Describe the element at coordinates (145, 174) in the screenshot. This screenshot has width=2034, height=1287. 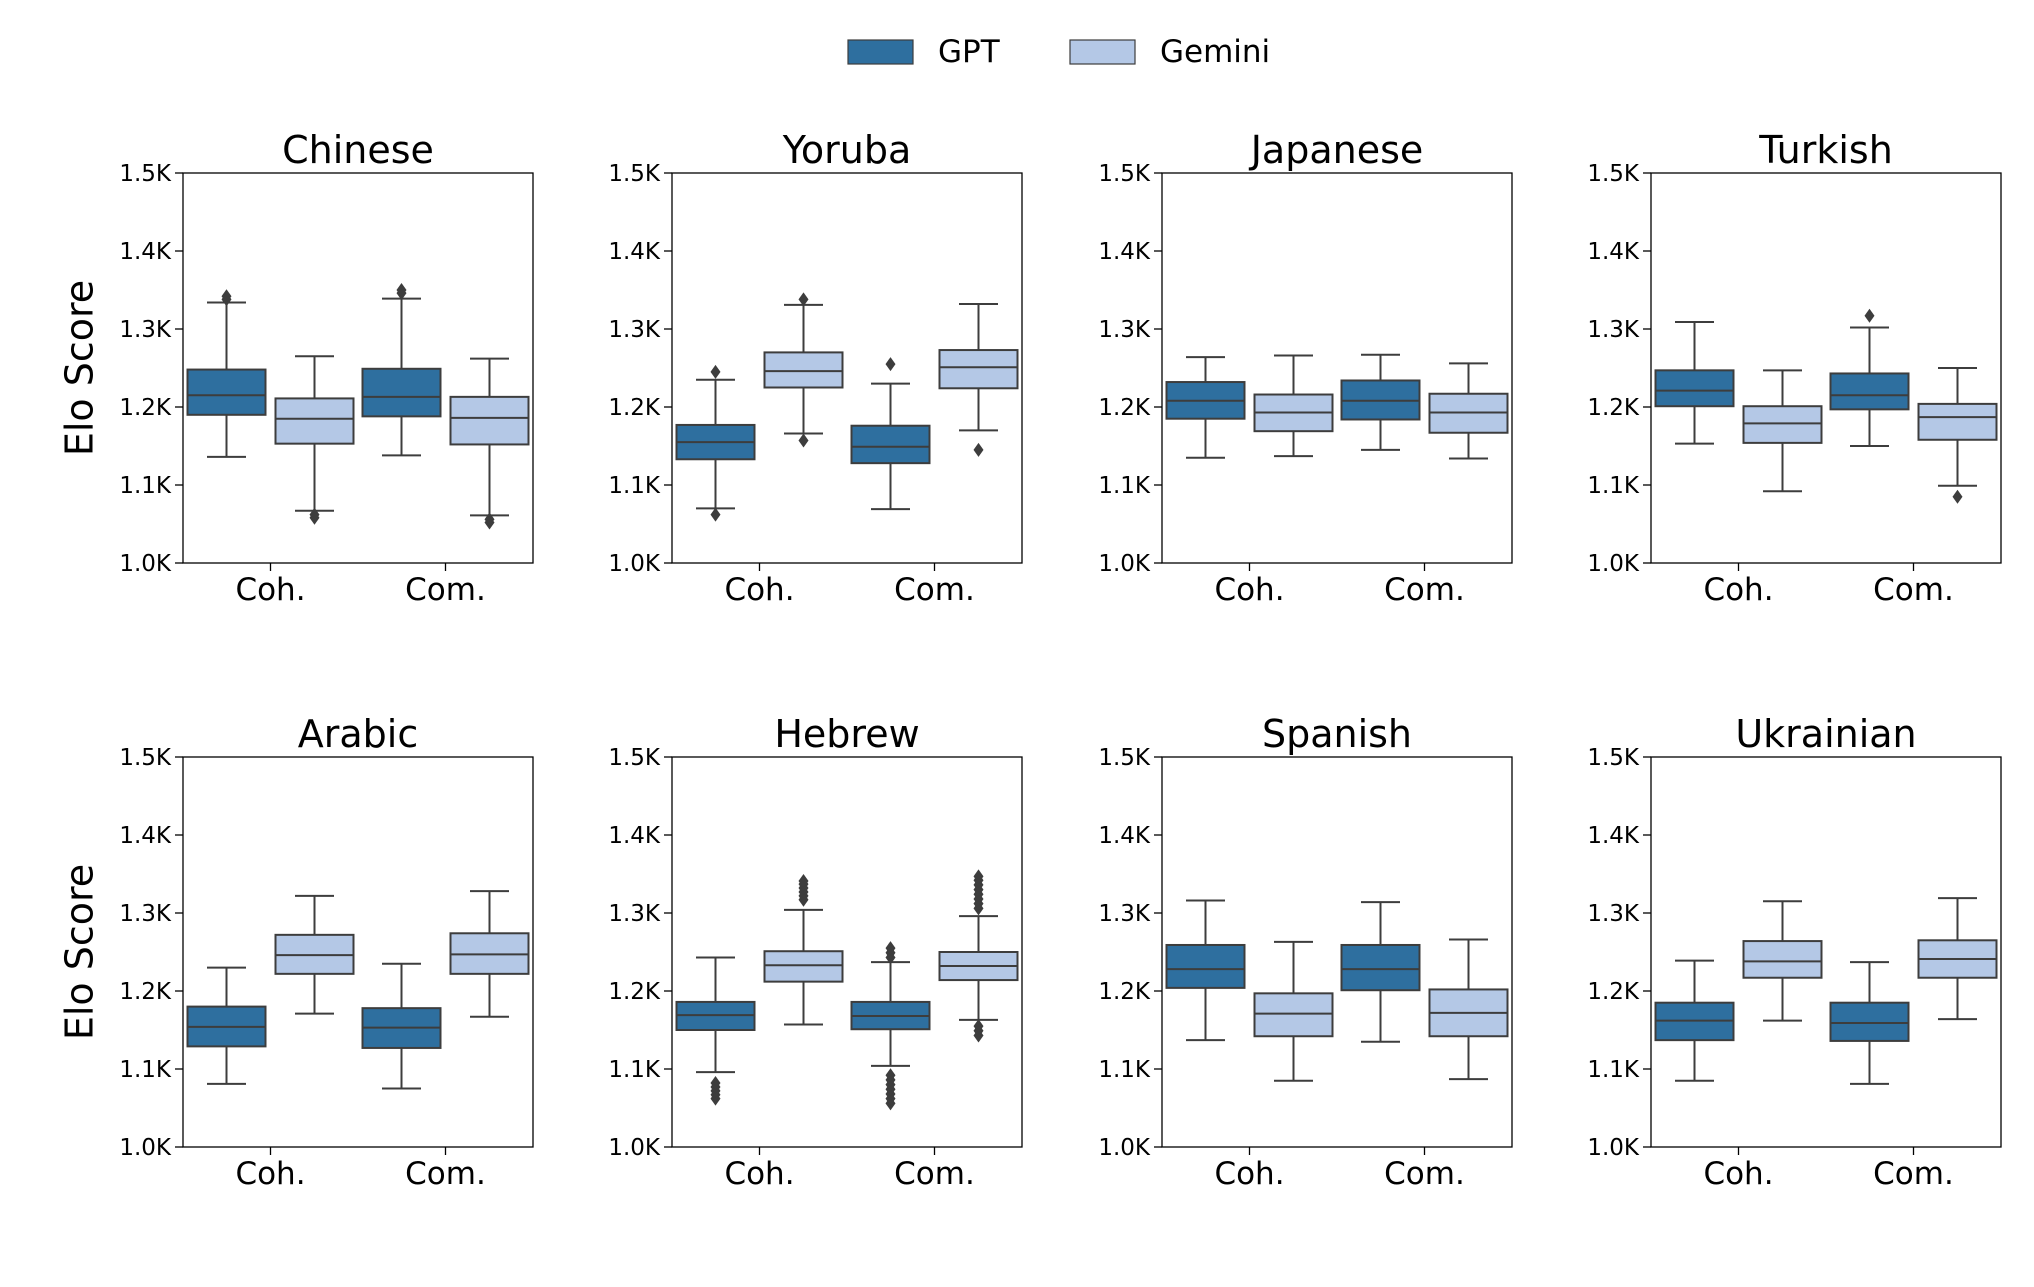
I see `y-tick-label-chinese: 1.5K` at that location.